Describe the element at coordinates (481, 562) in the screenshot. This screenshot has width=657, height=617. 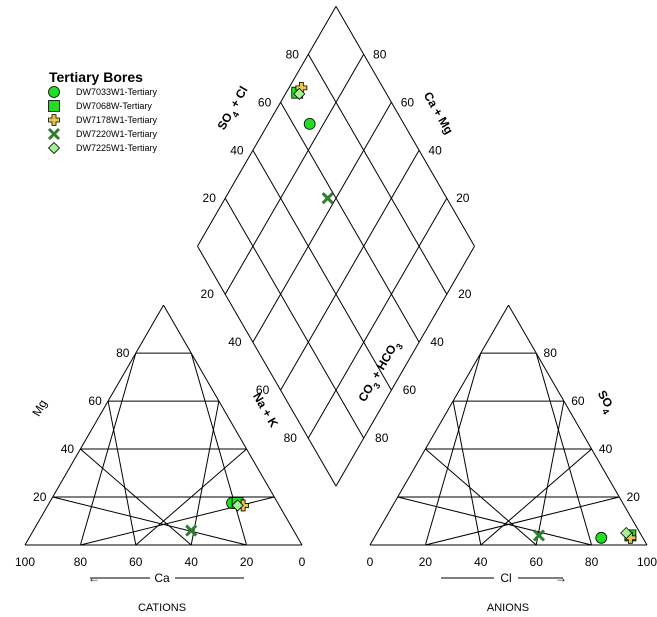
I see `anion-bottom-tick: 40` at that location.